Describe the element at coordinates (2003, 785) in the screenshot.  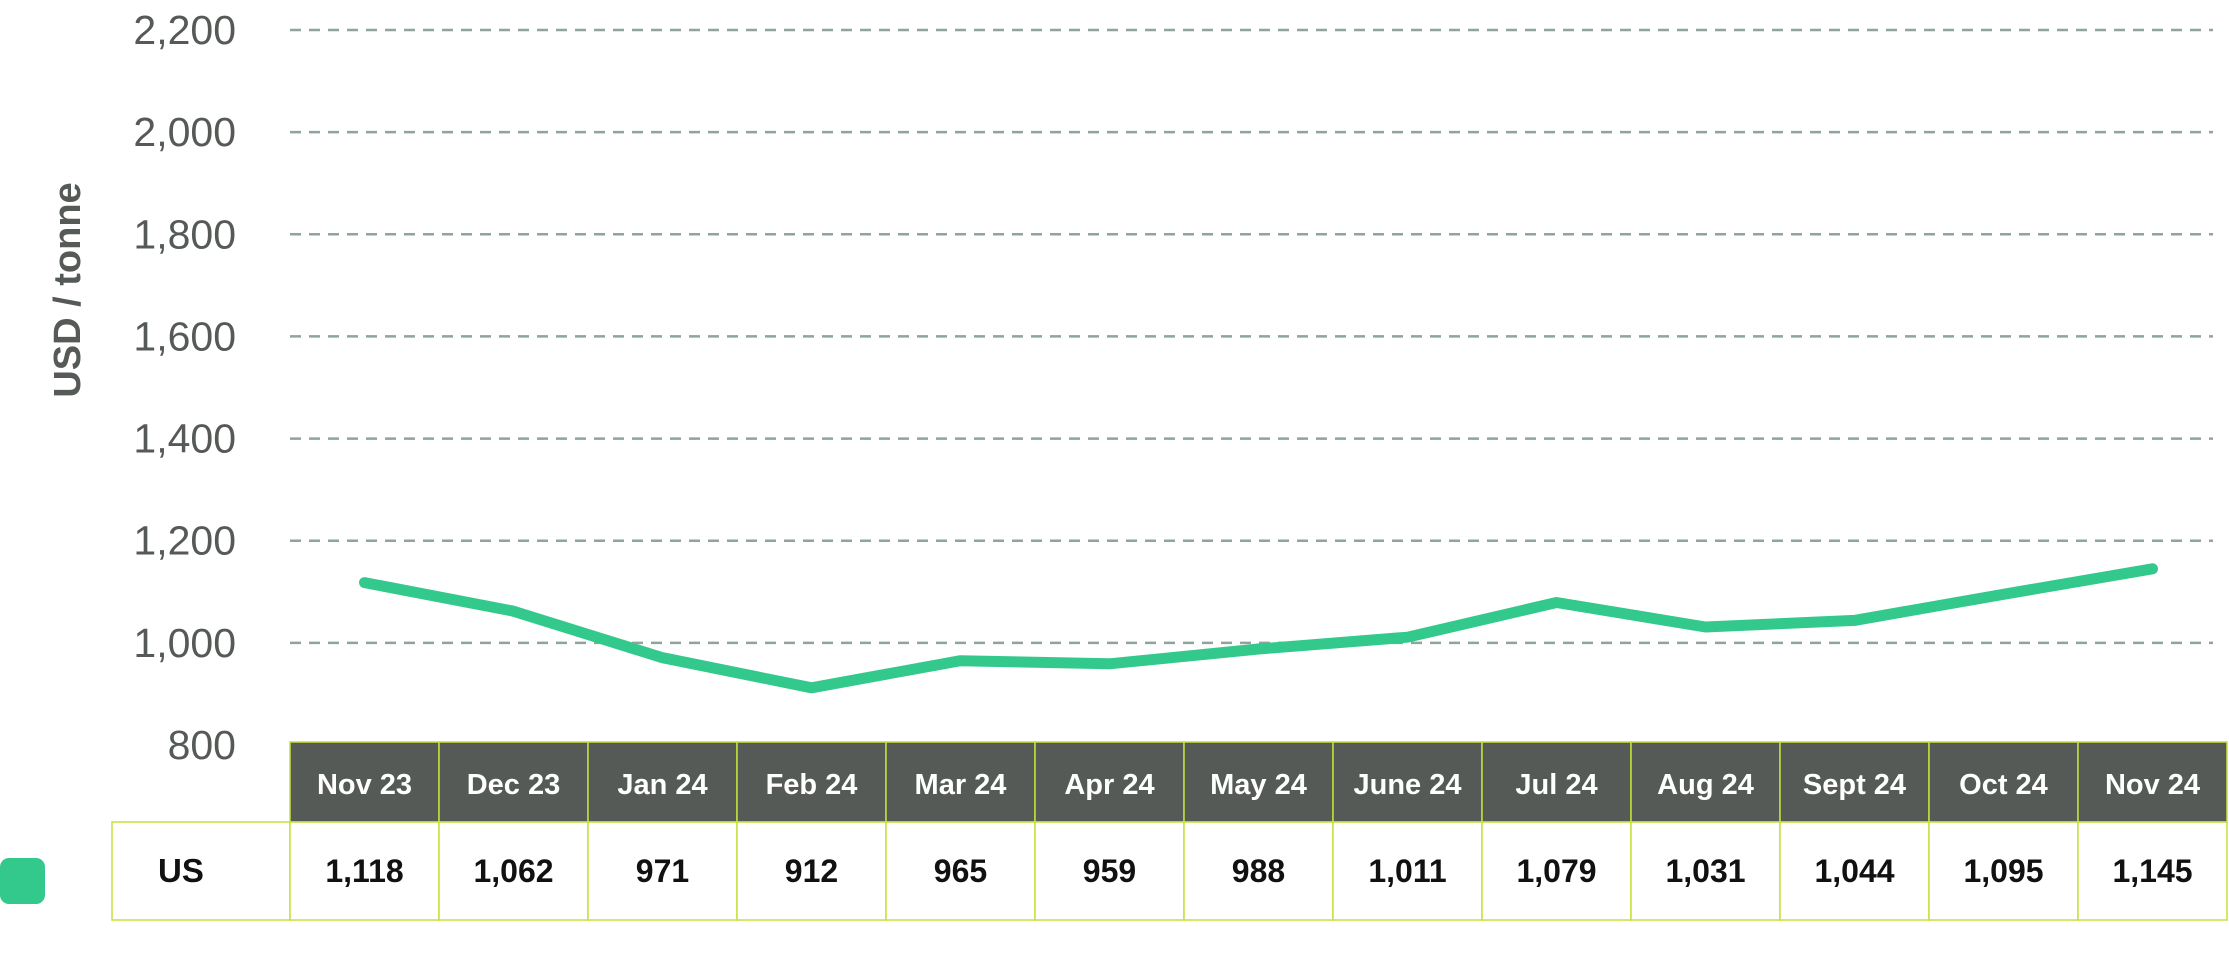
I see `x-category-label: Oct 24` at that location.